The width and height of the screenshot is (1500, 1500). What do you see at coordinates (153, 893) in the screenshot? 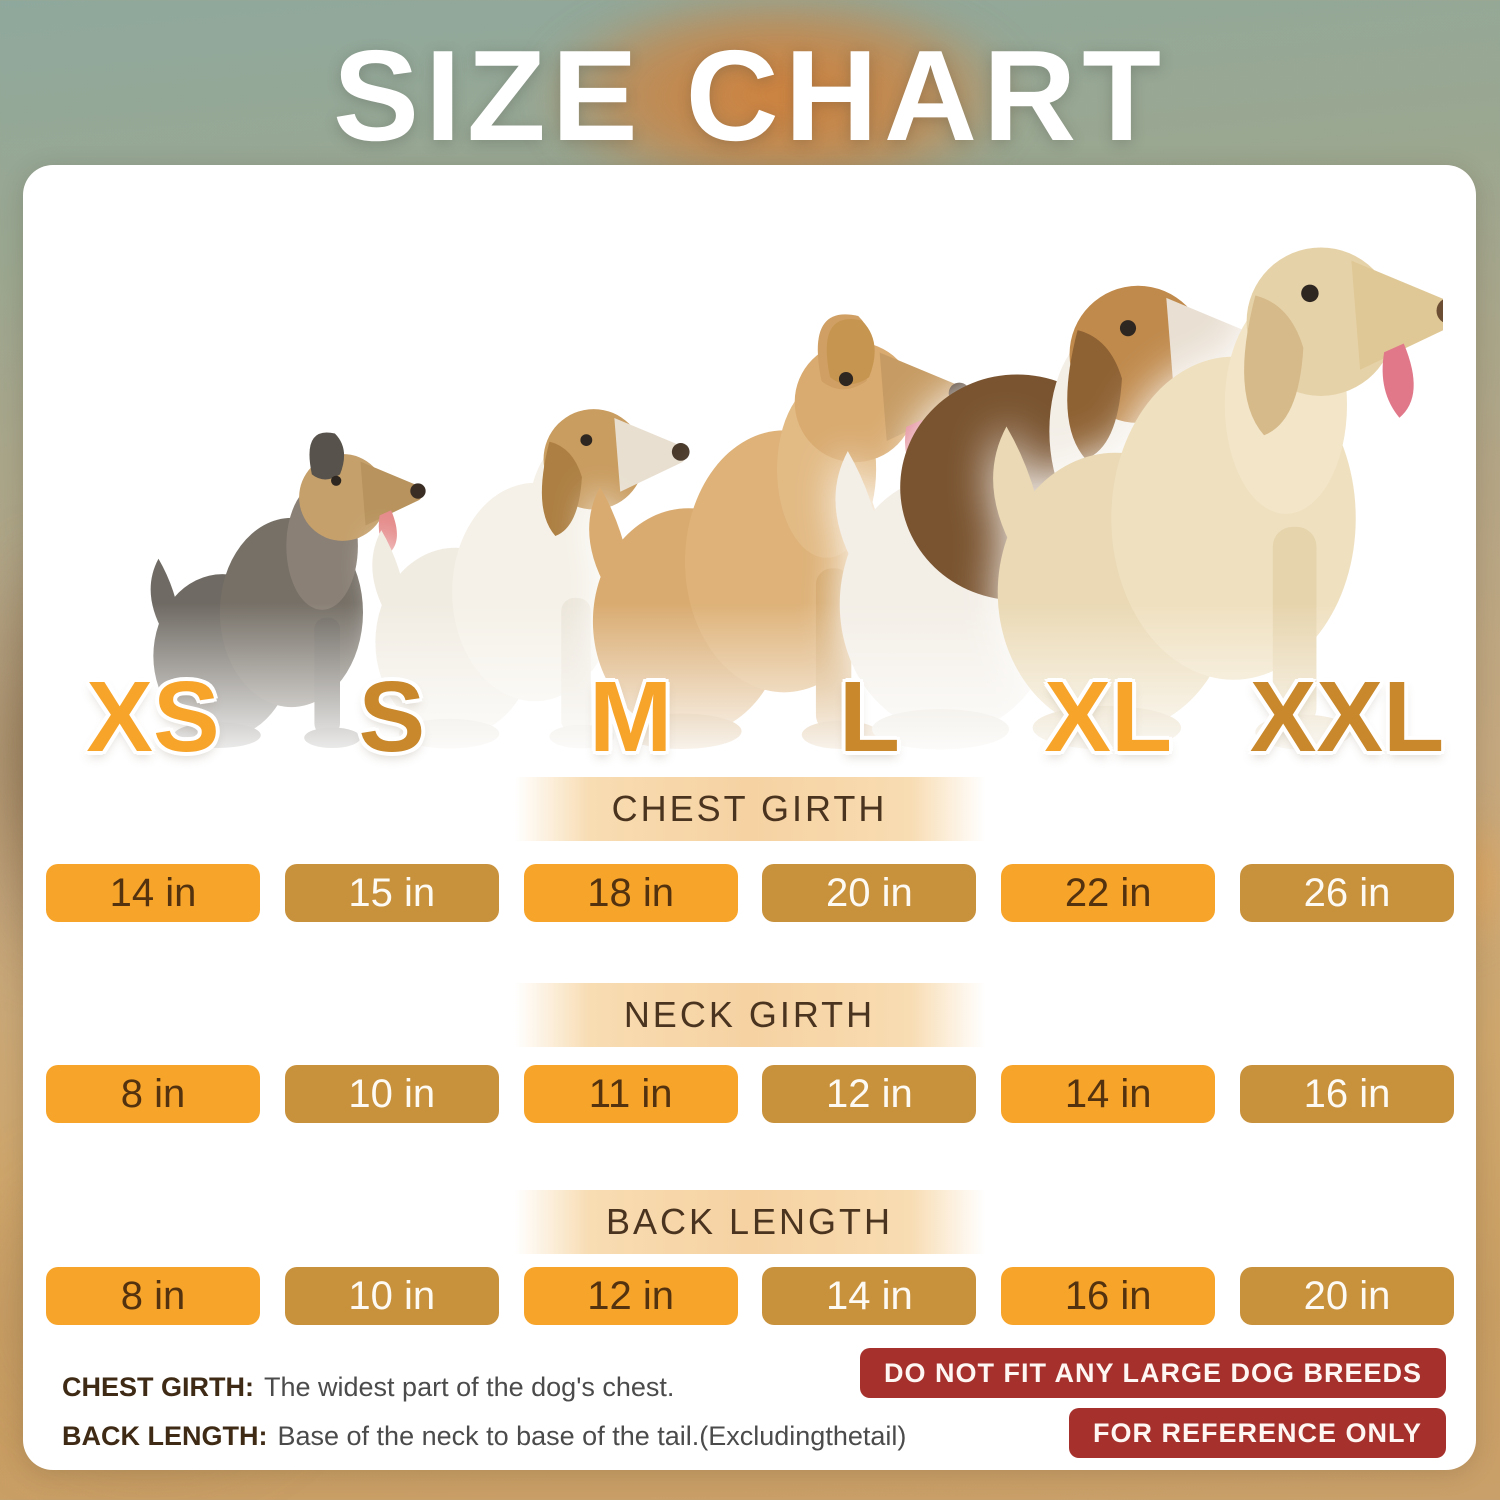
I see `chest-girth-value-xs: 14 in` at bounding box center [153, 893].